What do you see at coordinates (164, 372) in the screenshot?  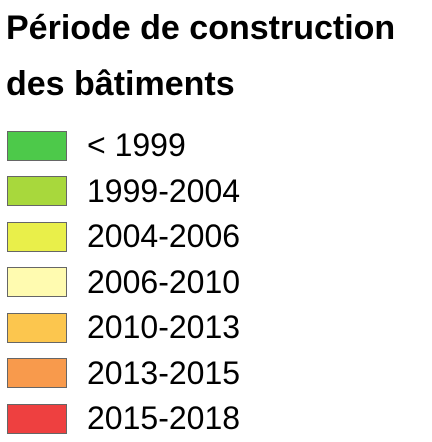 I see `legend-label: 2013-2015` at bounding box center [164, 372].